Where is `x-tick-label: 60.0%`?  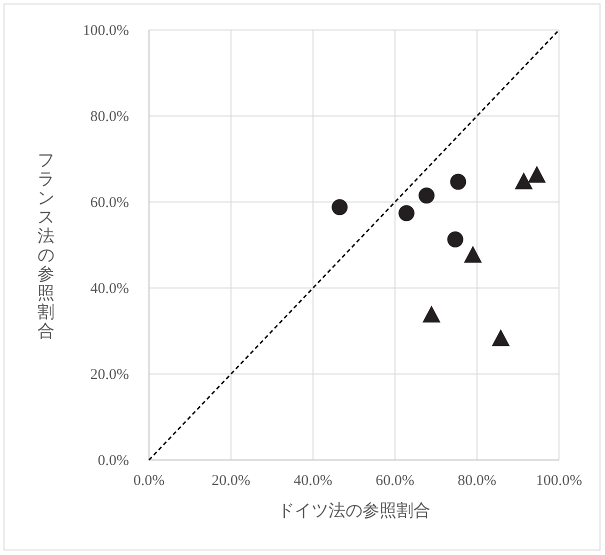 x-tick-label: 60.0% is located at coordinates (395, 481).